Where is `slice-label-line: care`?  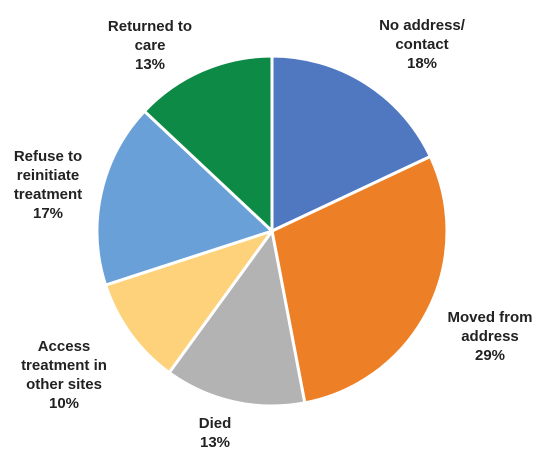
slice-label-line: care is located at coordinates (150, 45).